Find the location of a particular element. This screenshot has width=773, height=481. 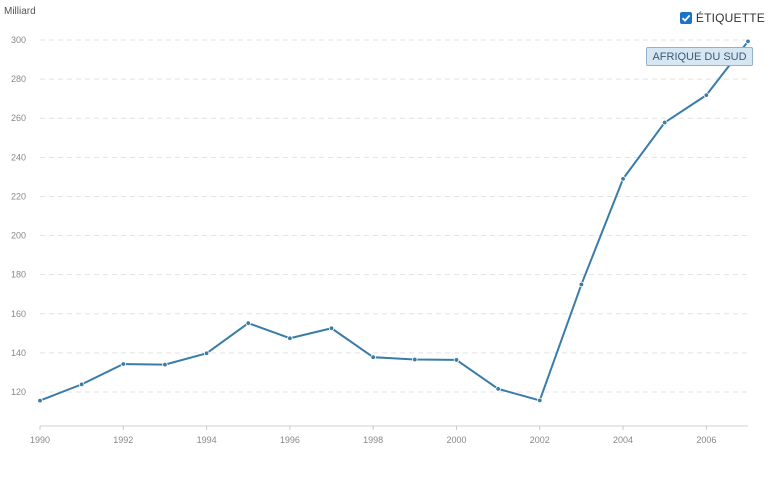

label-toggle-text: ÉTIQUETTE is located at coordinates (730, 18).